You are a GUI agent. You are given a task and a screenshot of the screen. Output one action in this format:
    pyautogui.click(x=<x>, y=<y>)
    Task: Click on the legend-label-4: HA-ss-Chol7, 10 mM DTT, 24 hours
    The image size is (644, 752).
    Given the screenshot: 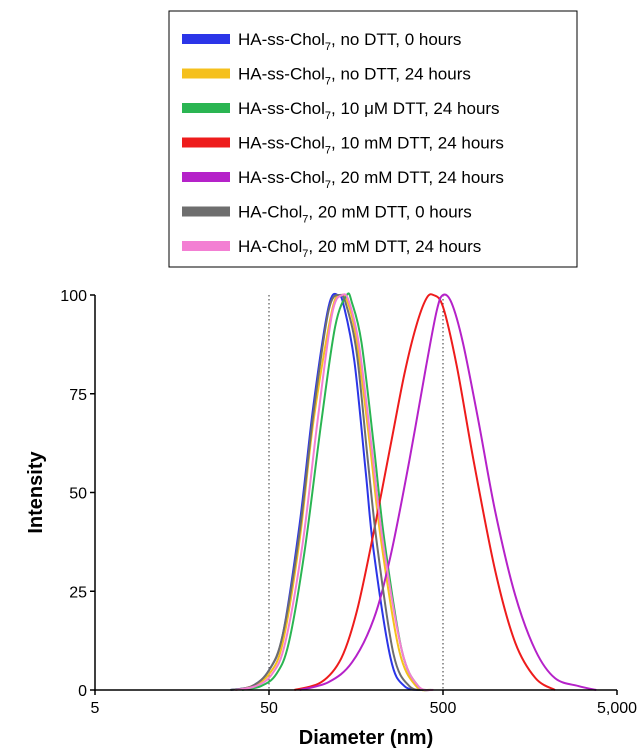 What is the action you would take?
    pyautogui.click(x=371, y=145)
    